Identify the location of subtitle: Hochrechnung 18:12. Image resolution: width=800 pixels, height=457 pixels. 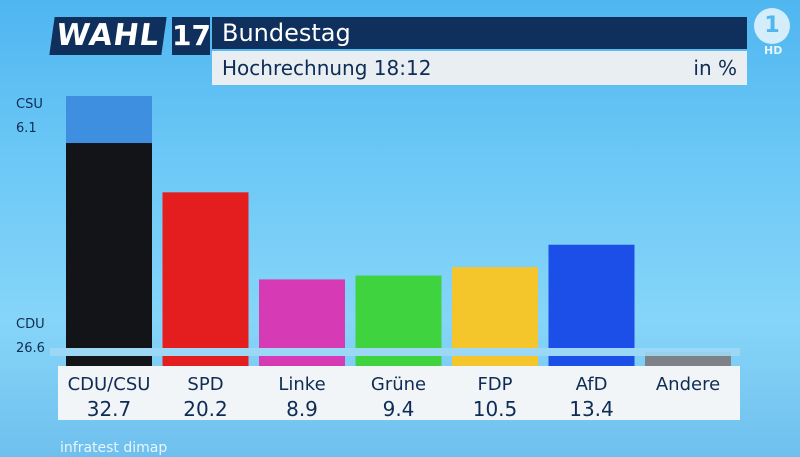
(327, 68).